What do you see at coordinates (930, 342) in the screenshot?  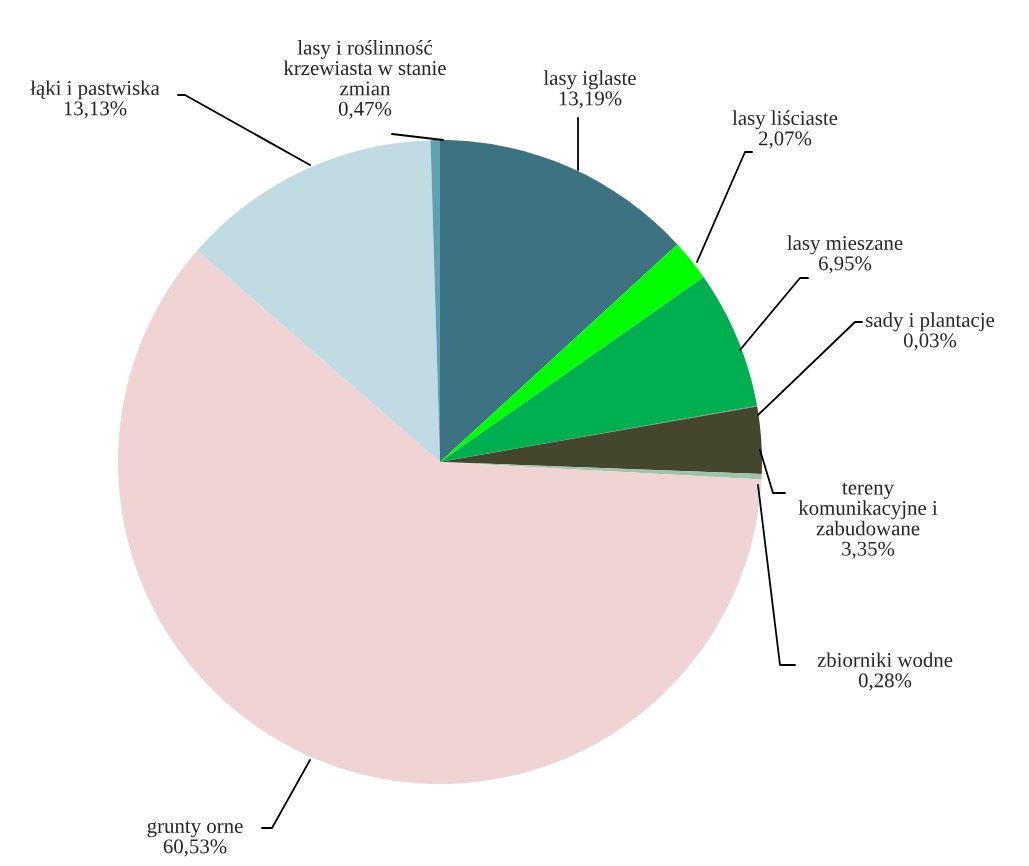 I see `data-label: 0,03%` at bounding box center [930, 342].